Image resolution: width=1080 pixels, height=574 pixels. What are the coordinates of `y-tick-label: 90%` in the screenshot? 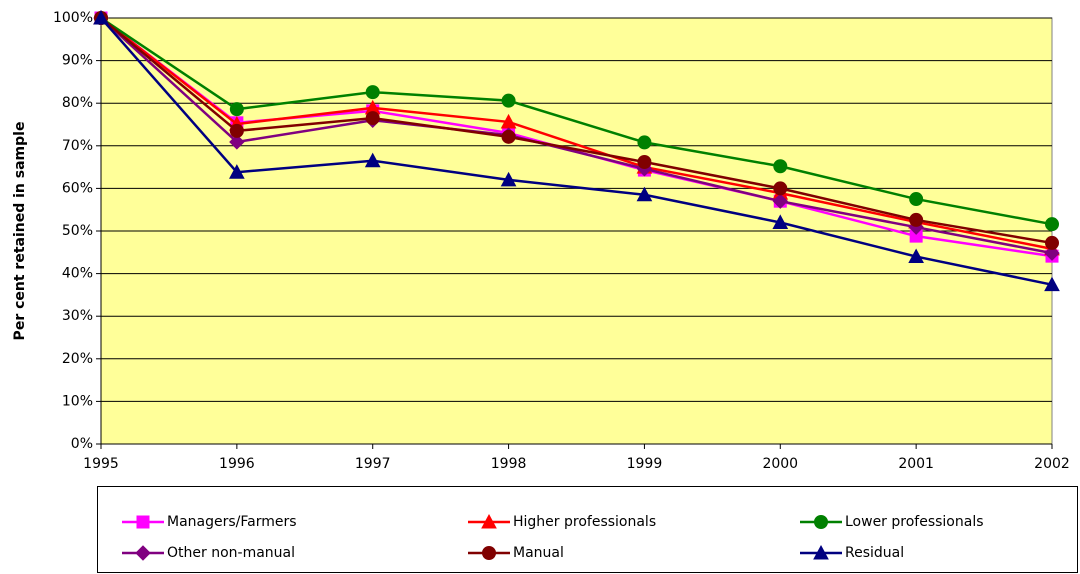 It's located at (77, 61).